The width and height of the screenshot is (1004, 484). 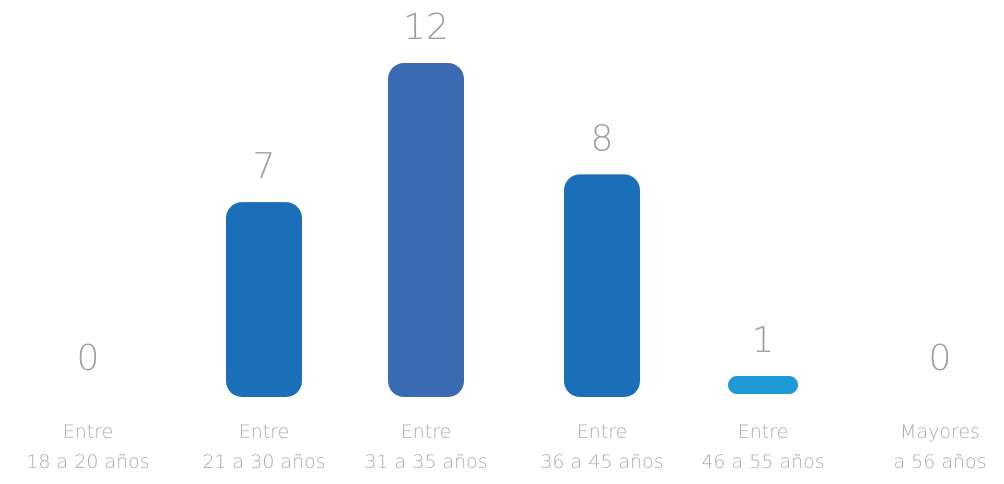 What do you see at coordinates (763, 432) in the screenshot?
I see `category-label-4-line-0: Entre` at bounding box center [763, 432].